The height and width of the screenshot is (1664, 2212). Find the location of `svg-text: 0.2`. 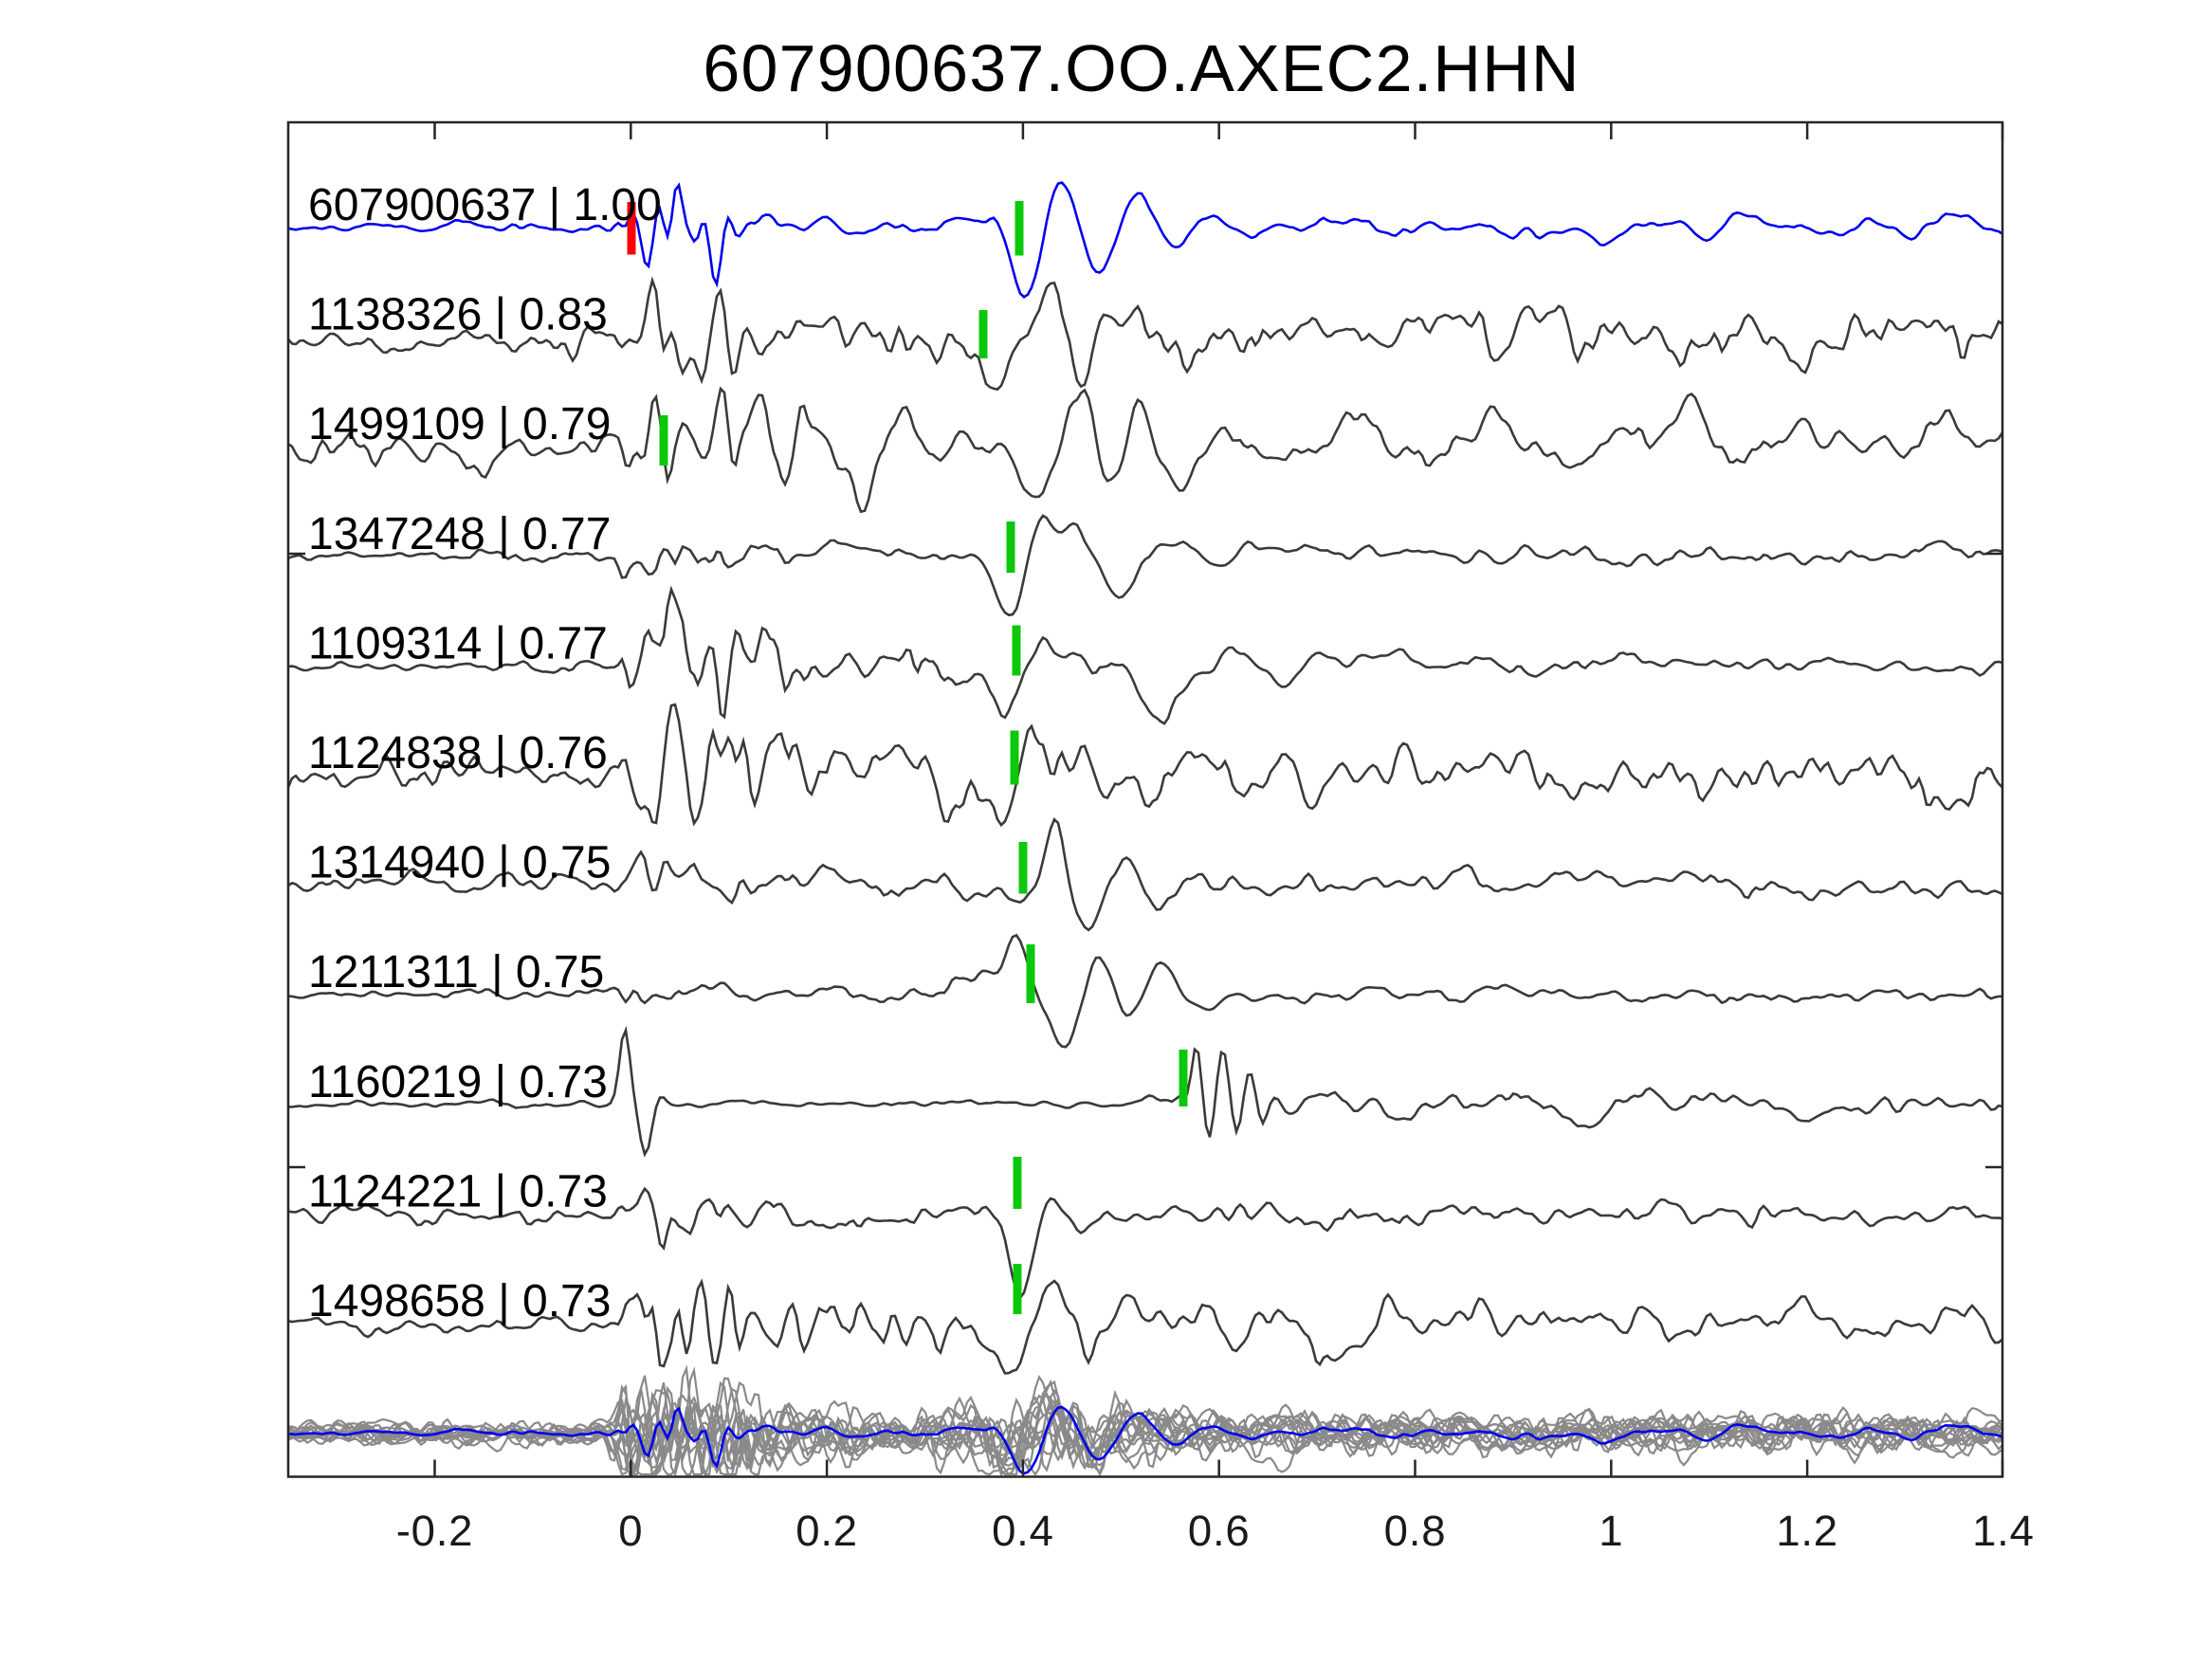

svg-text: 0.2 is located at coordinates (826, 1531).